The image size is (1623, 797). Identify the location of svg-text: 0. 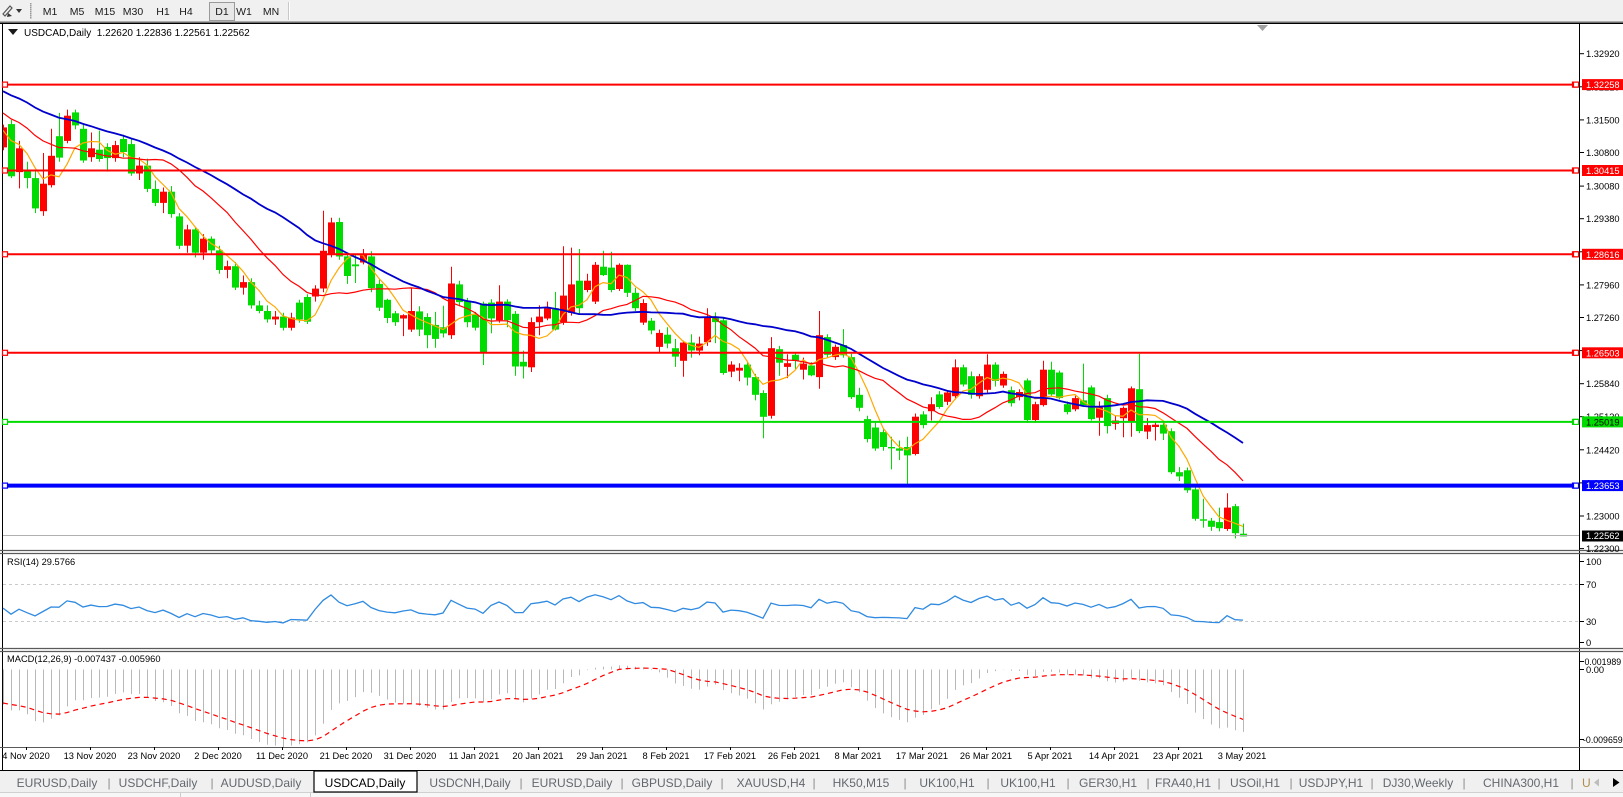
(1588, 643).